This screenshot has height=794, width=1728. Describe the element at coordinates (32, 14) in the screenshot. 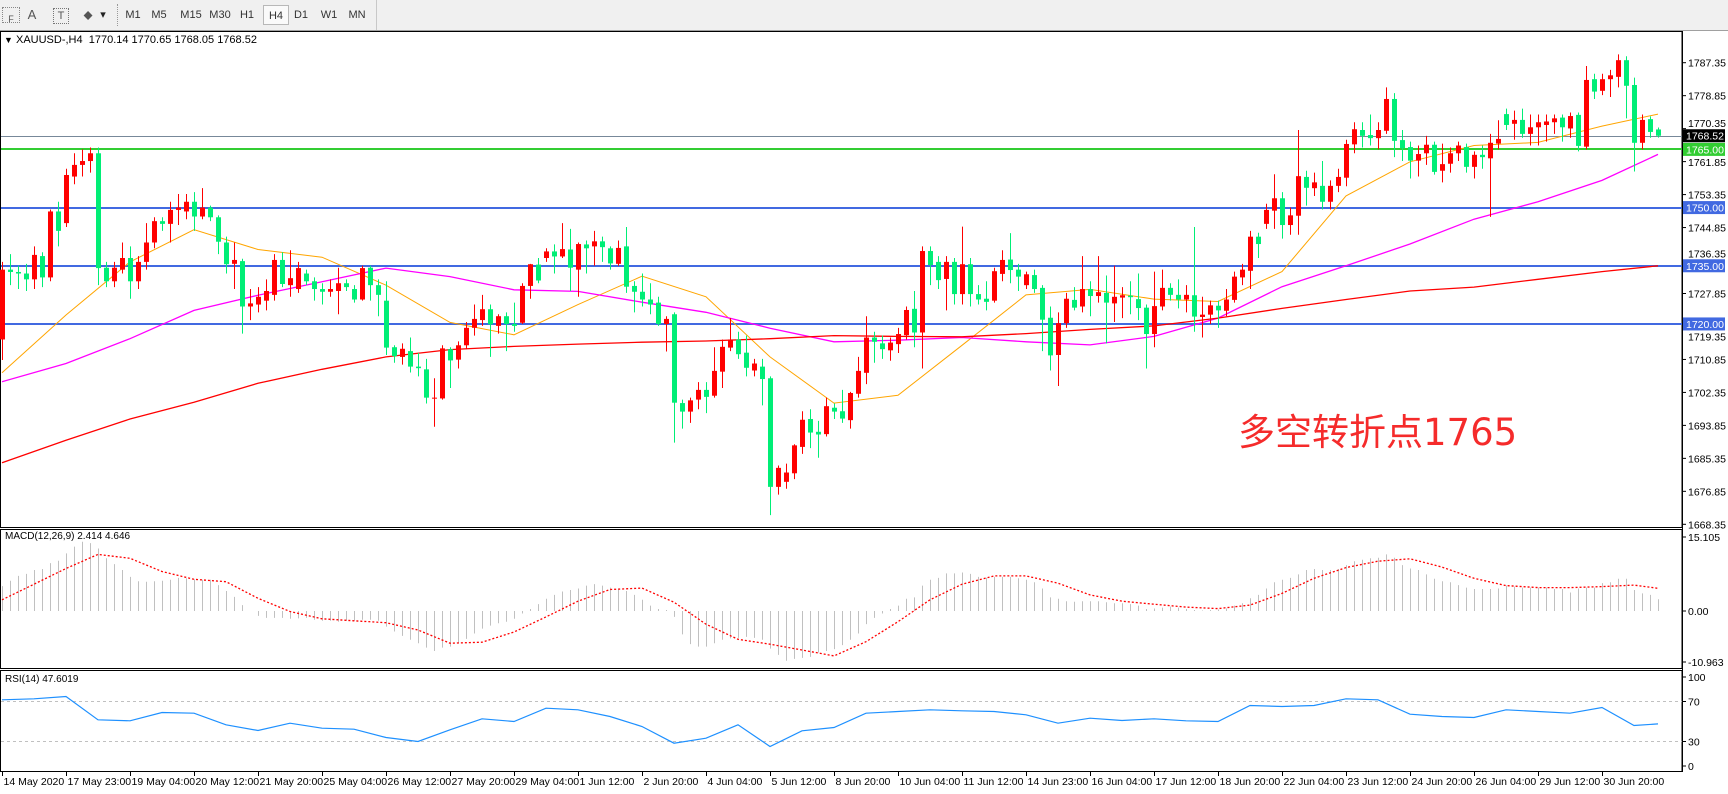

I see `text-tool-icon: A` at that location.